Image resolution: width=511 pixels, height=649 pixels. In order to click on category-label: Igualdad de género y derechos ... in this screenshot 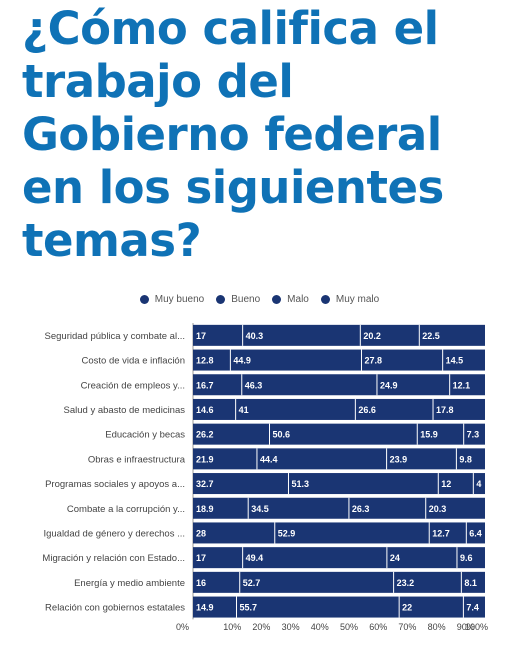, I will do `click(114, 533)`.